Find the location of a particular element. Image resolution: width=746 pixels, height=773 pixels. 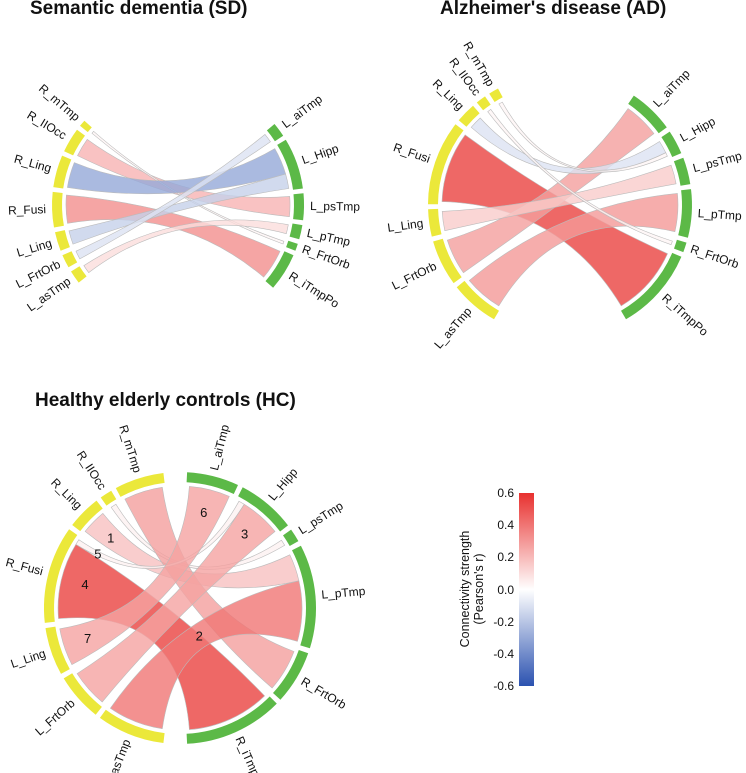

link-R_IIOcc-R_FrtOrb is located at coordinates (580, 177).